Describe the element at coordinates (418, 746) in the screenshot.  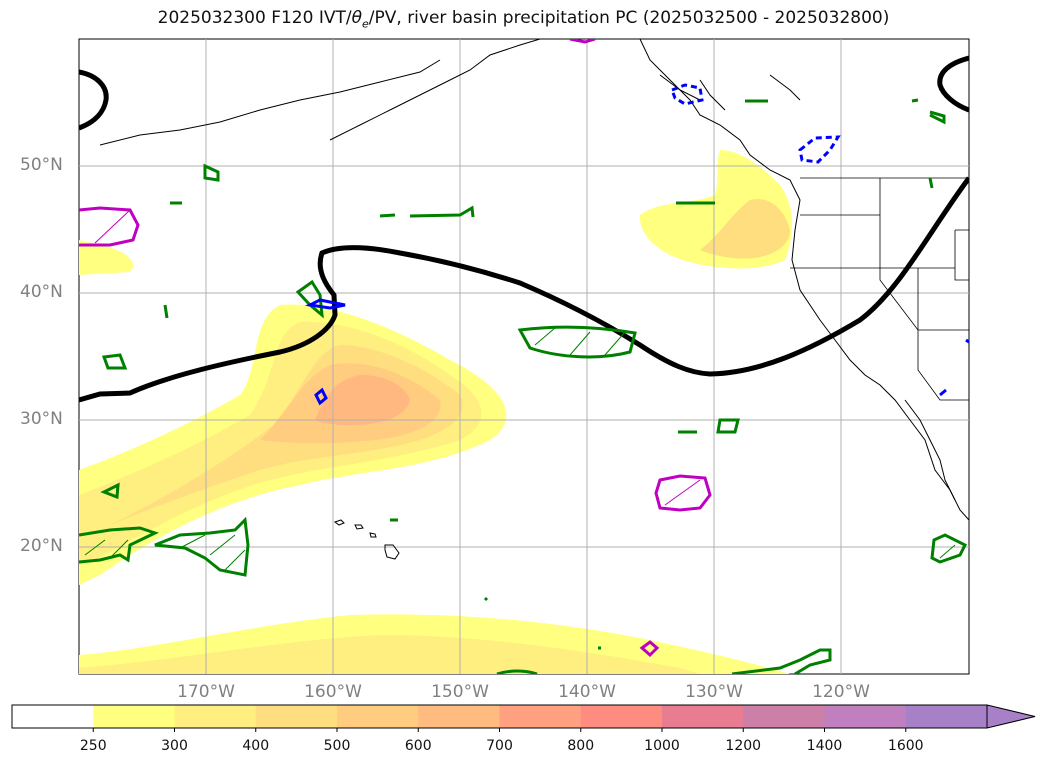
I see `colorbar-label: 600` at that location.